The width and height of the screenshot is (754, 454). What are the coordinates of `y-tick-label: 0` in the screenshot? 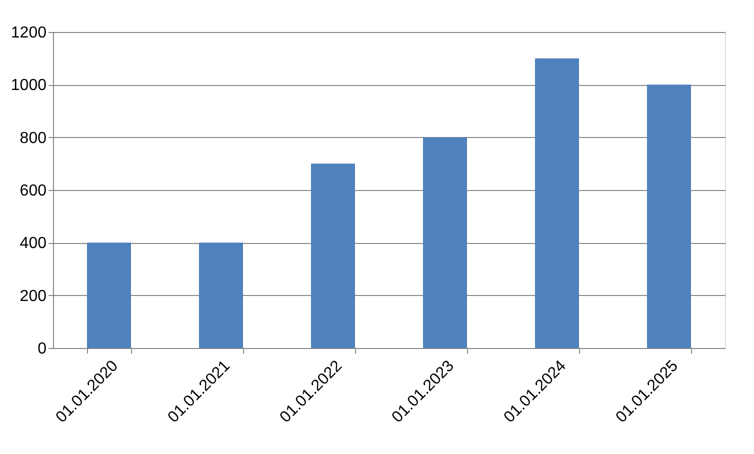 It's located at (42, 349).